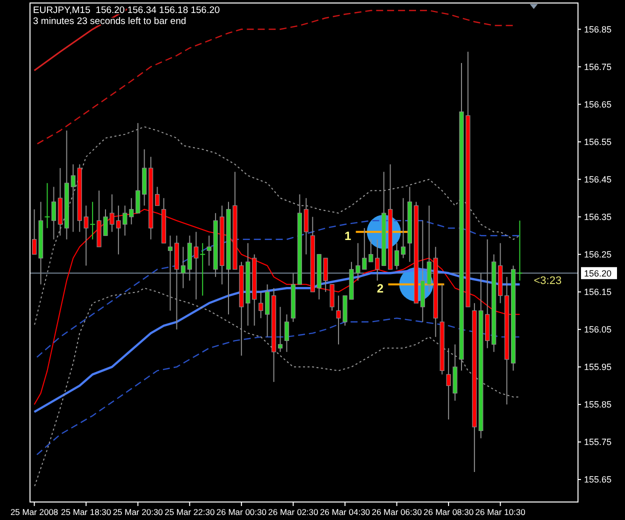 This screenshot has height=520, width=625. What do you see at coordinates (598, 179) in the screenshot?
I see `y-tick-label: 156.45` at bounding box center [598, 179].